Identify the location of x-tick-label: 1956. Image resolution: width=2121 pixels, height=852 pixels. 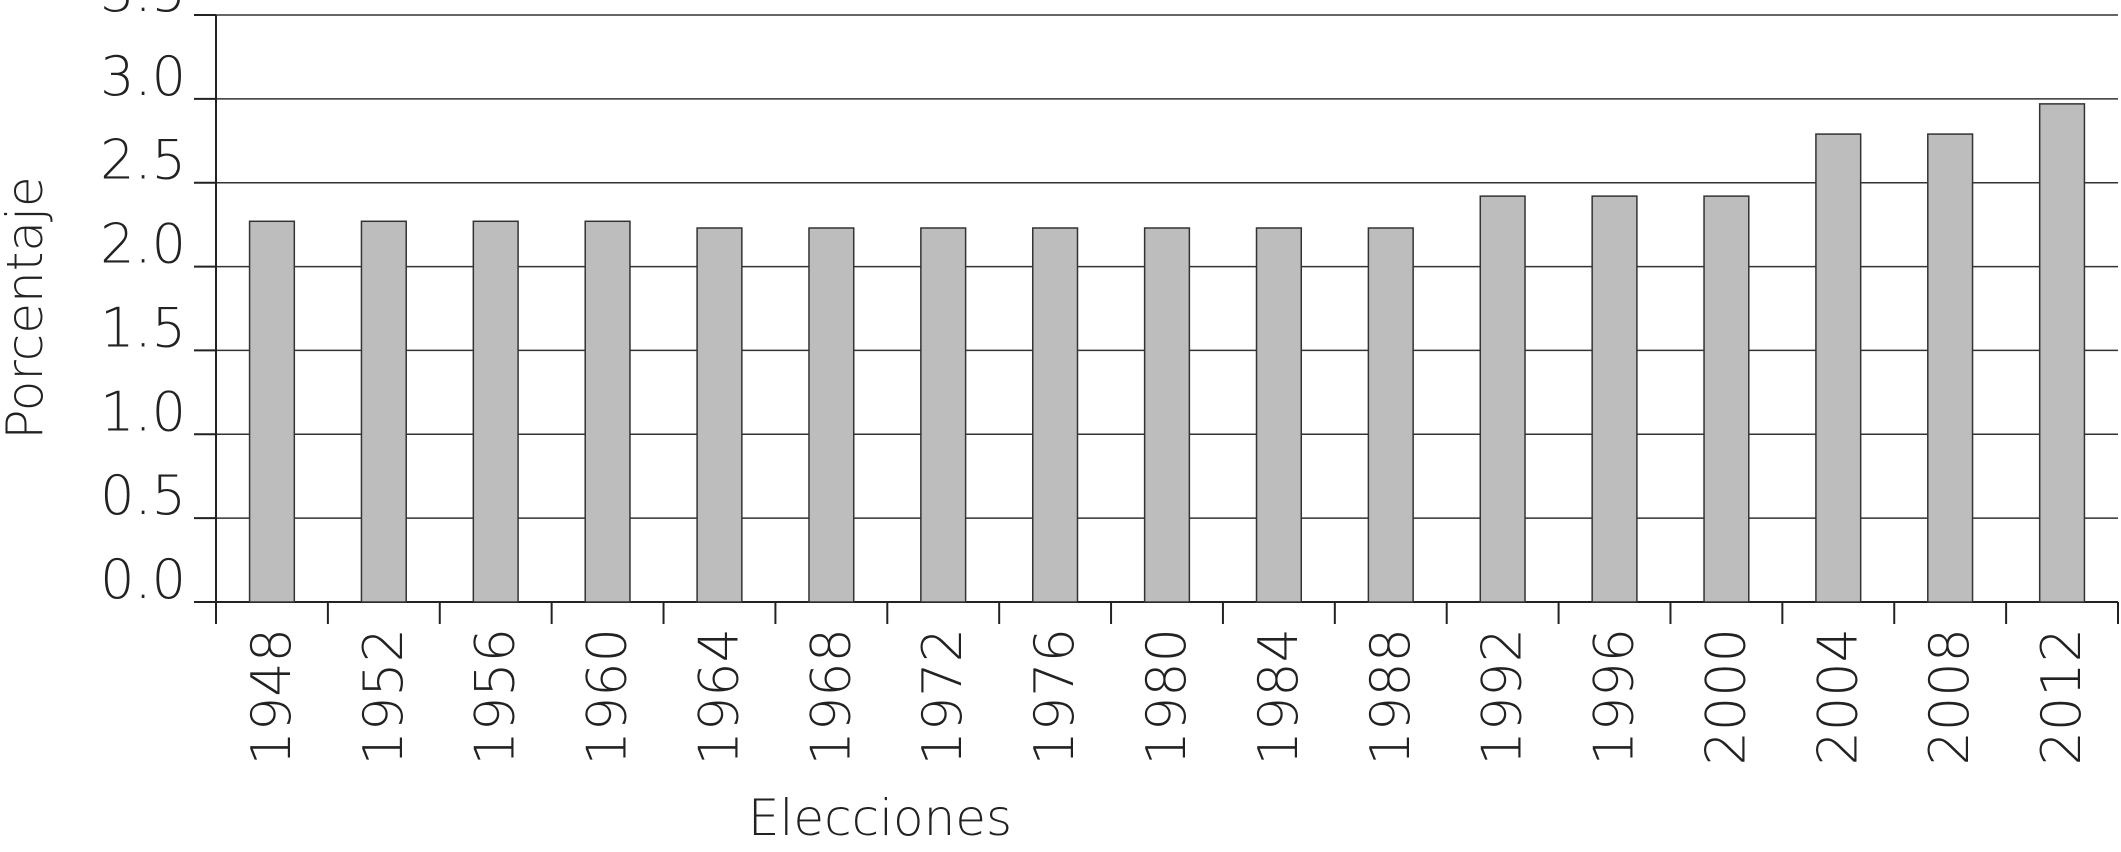
(495, 696).